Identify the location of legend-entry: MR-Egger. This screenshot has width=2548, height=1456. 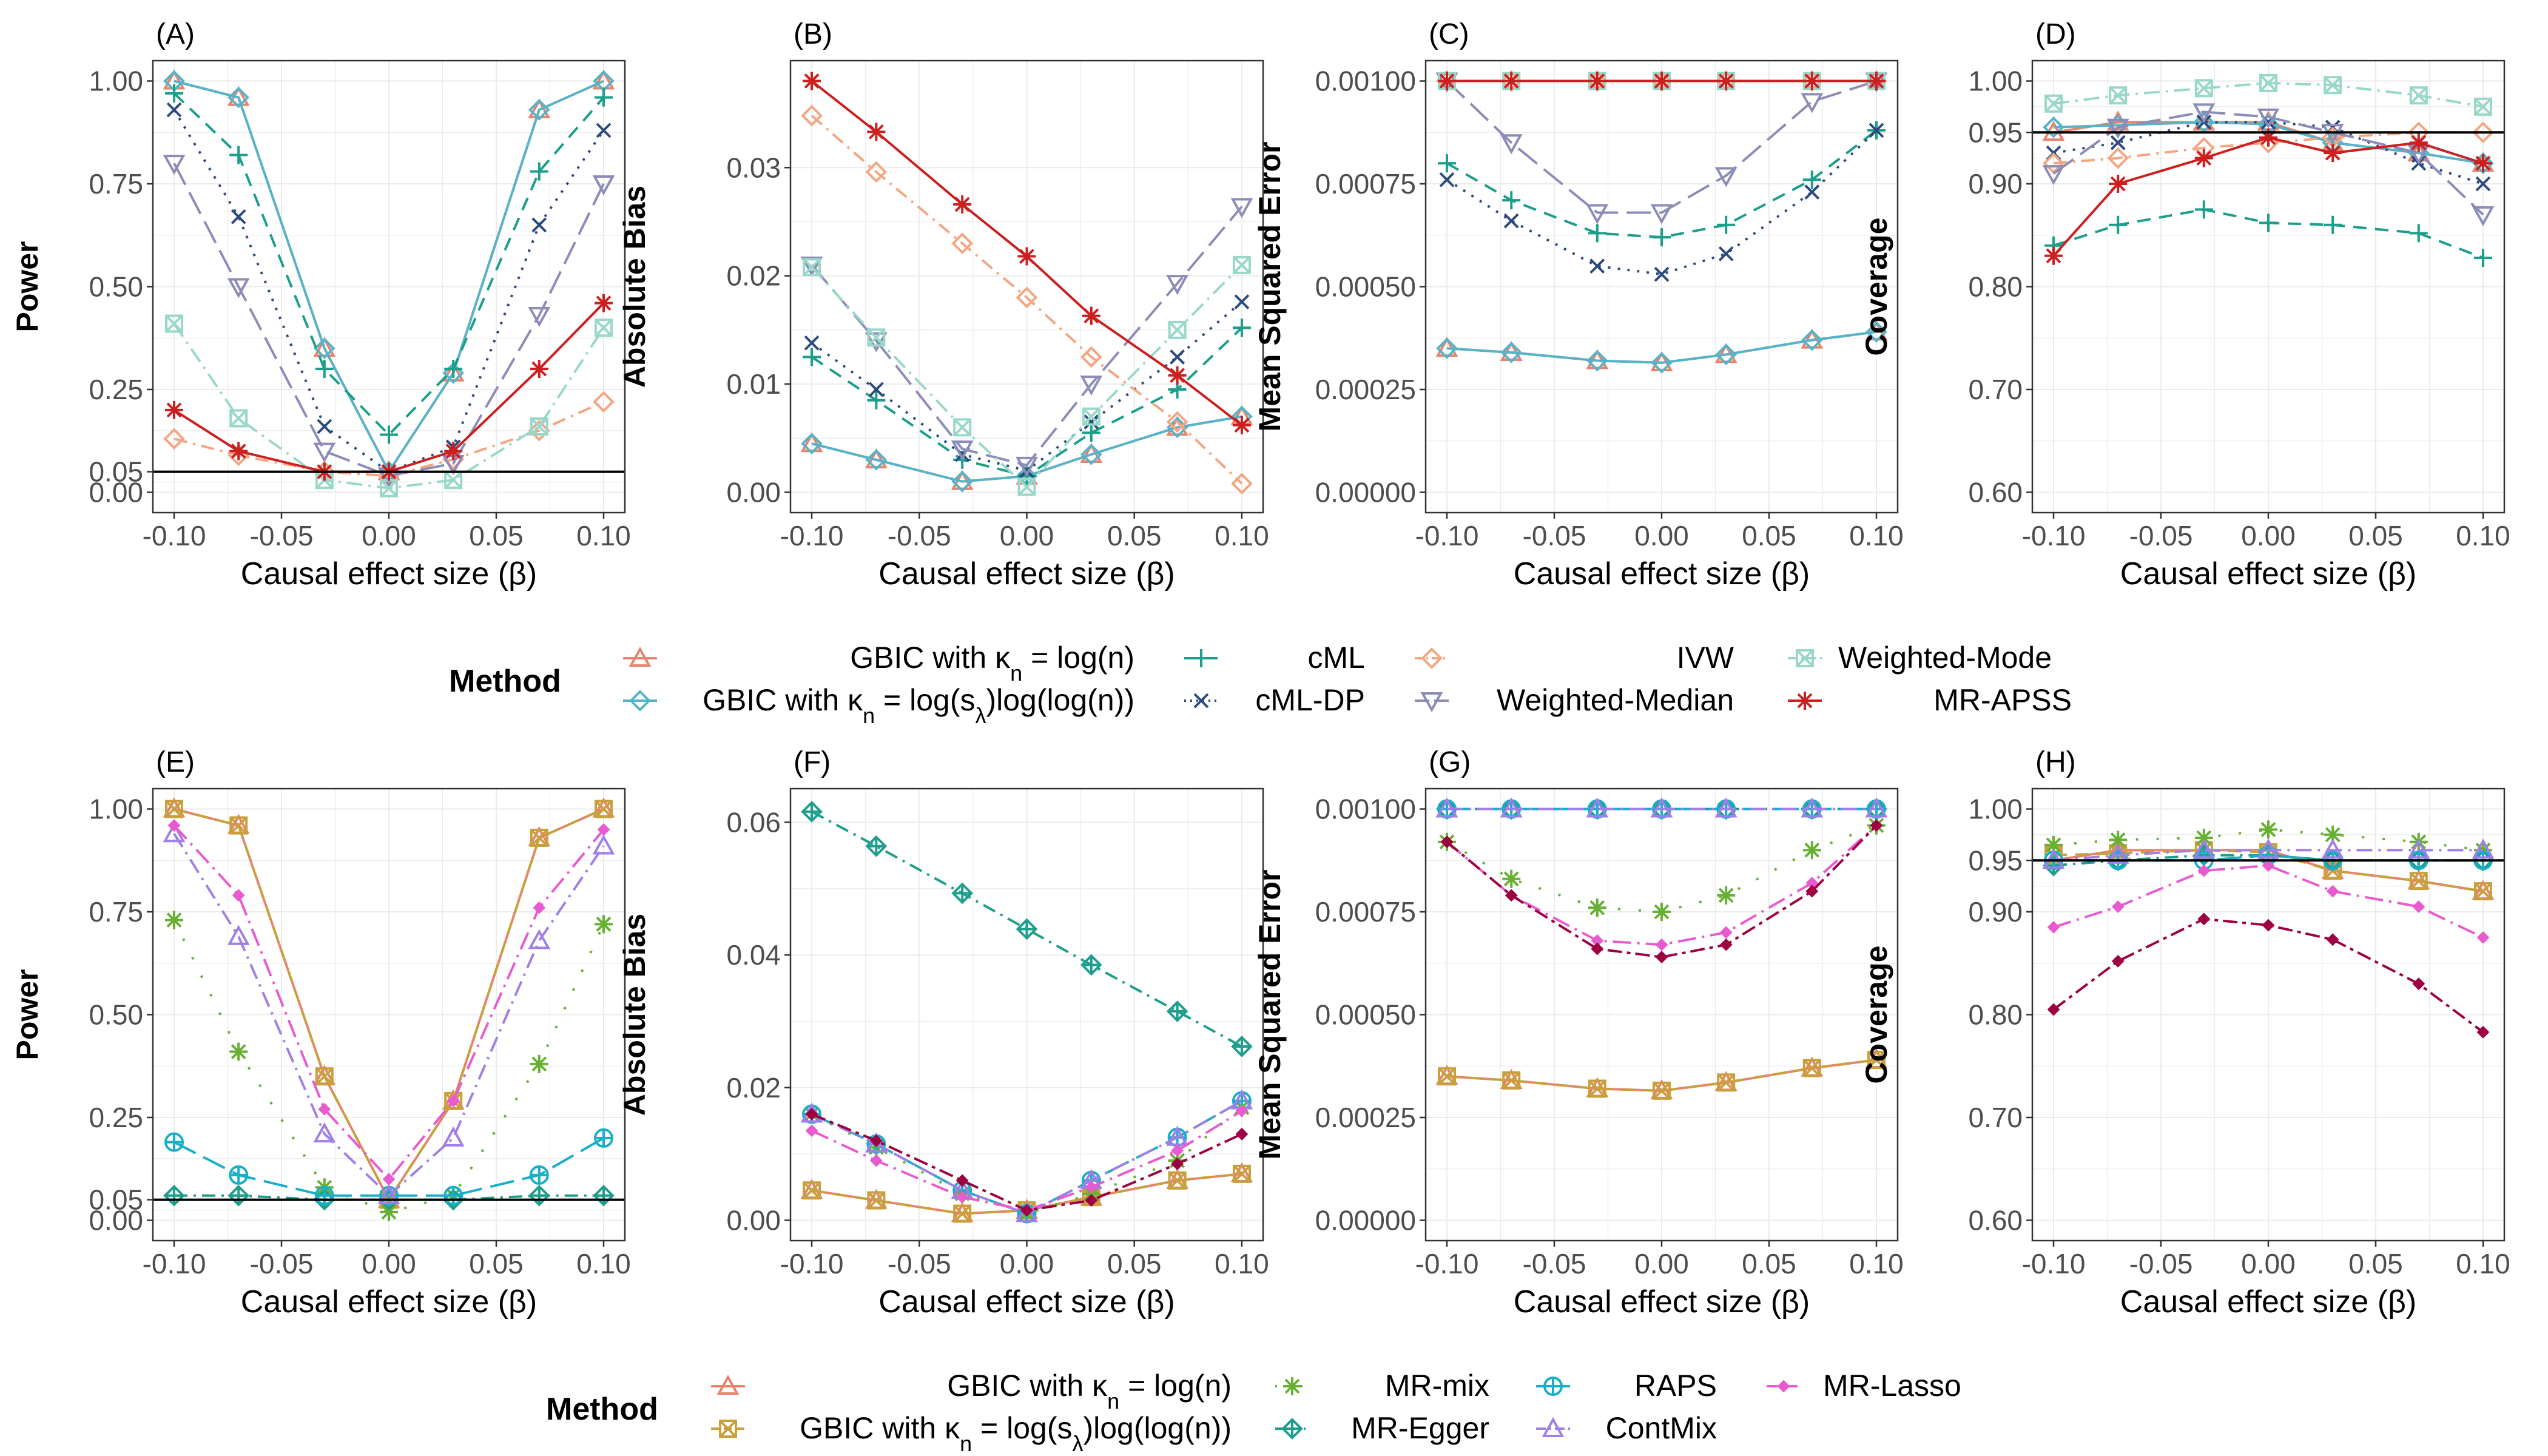
(1382, 1428).